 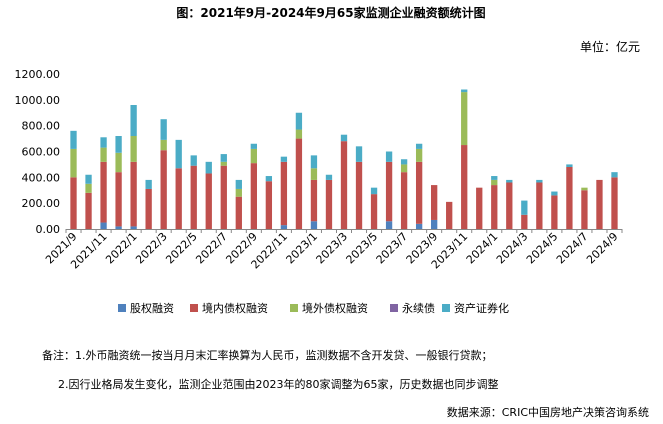 I want to click on legend-label: 境内债权融资, so click(x=235, y=308).